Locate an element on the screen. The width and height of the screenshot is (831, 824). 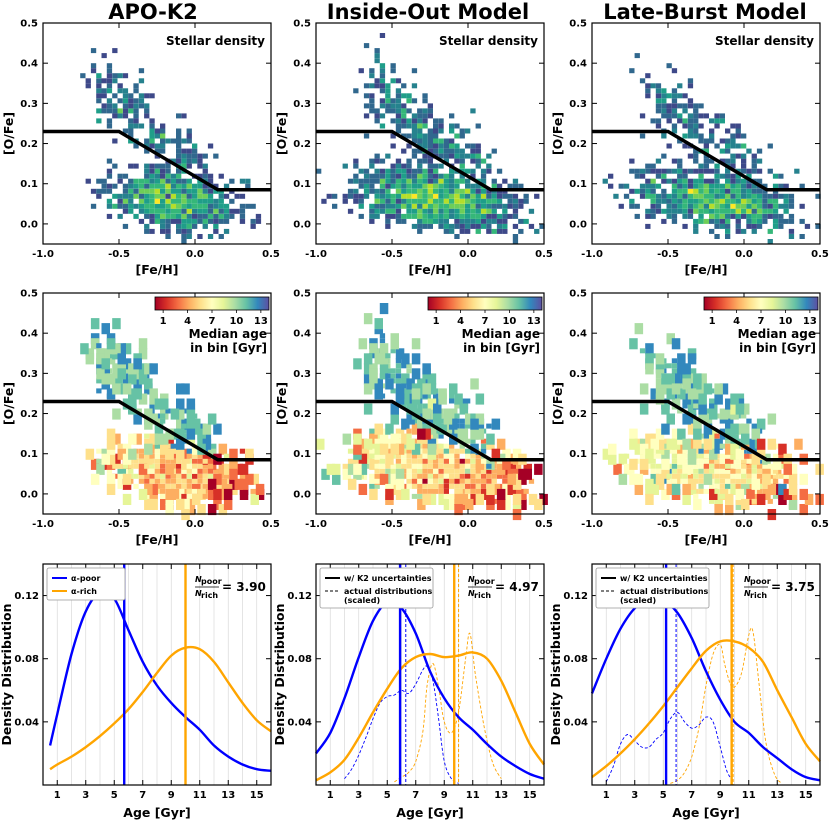
x-tick-label: 11 is located at coordinates (473, 795).